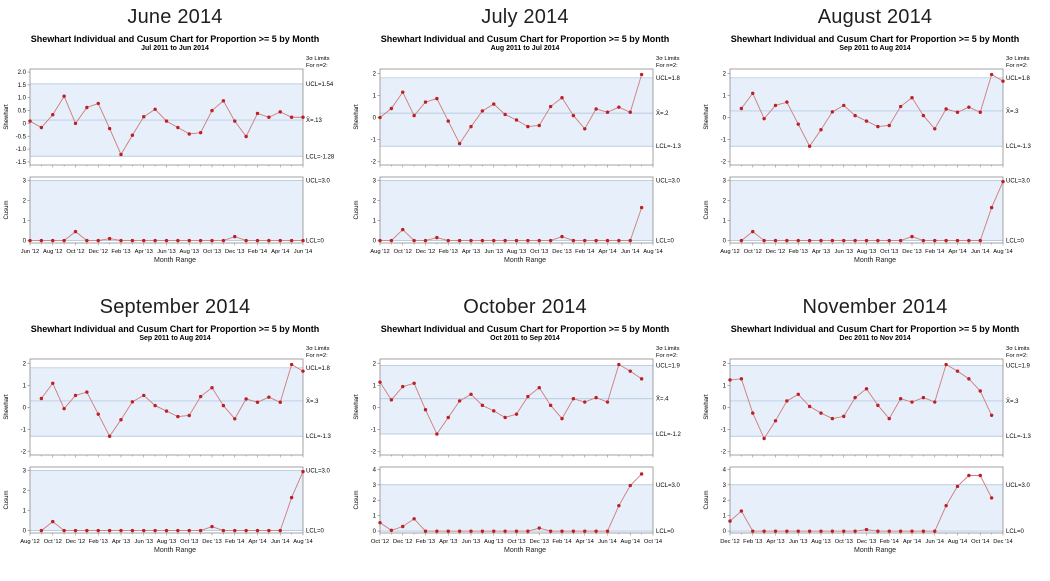  I want to click on lcl-label: LCL=-1.3, so click(1019, 147).